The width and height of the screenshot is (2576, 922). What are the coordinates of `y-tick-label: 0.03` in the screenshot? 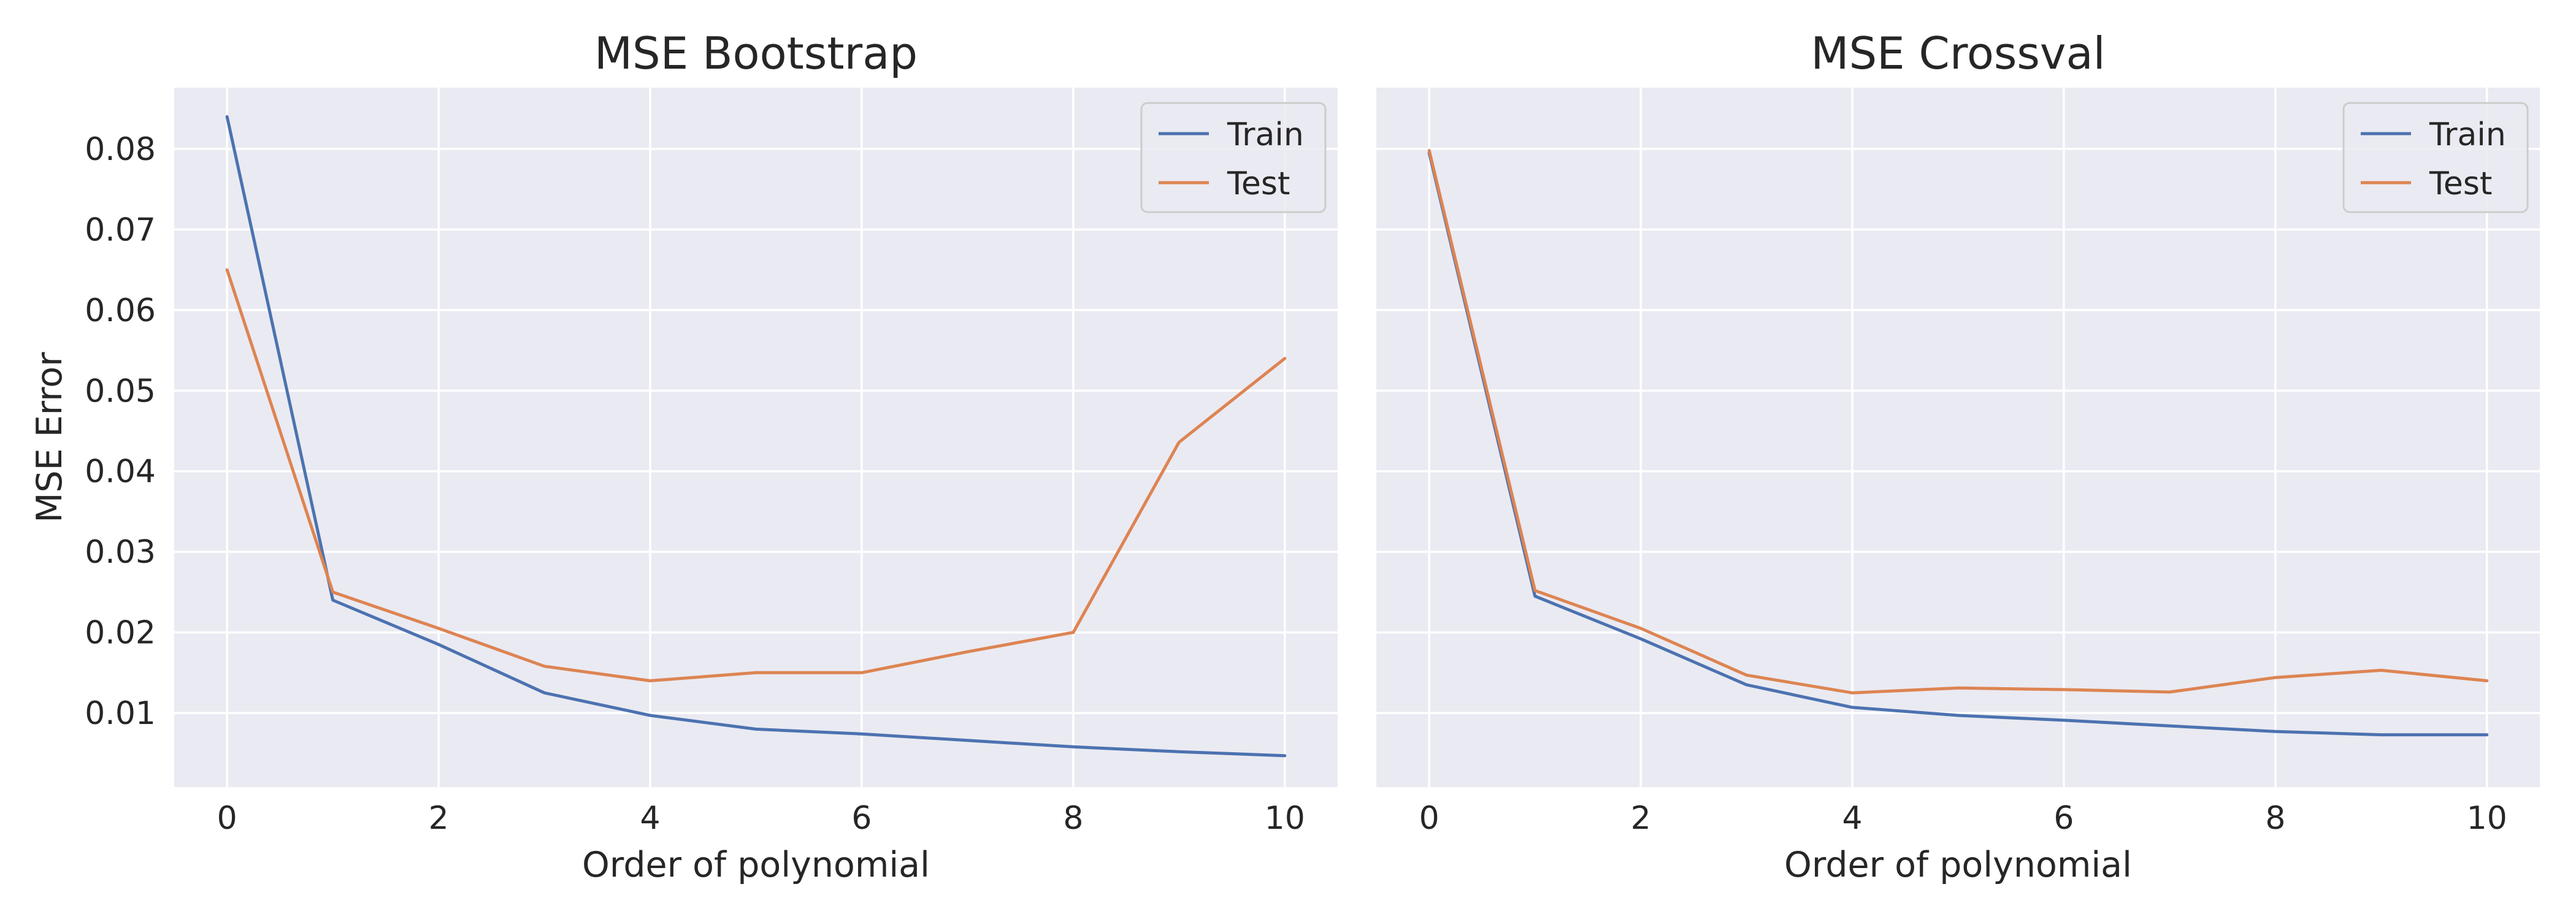 It's located at (120, 552).